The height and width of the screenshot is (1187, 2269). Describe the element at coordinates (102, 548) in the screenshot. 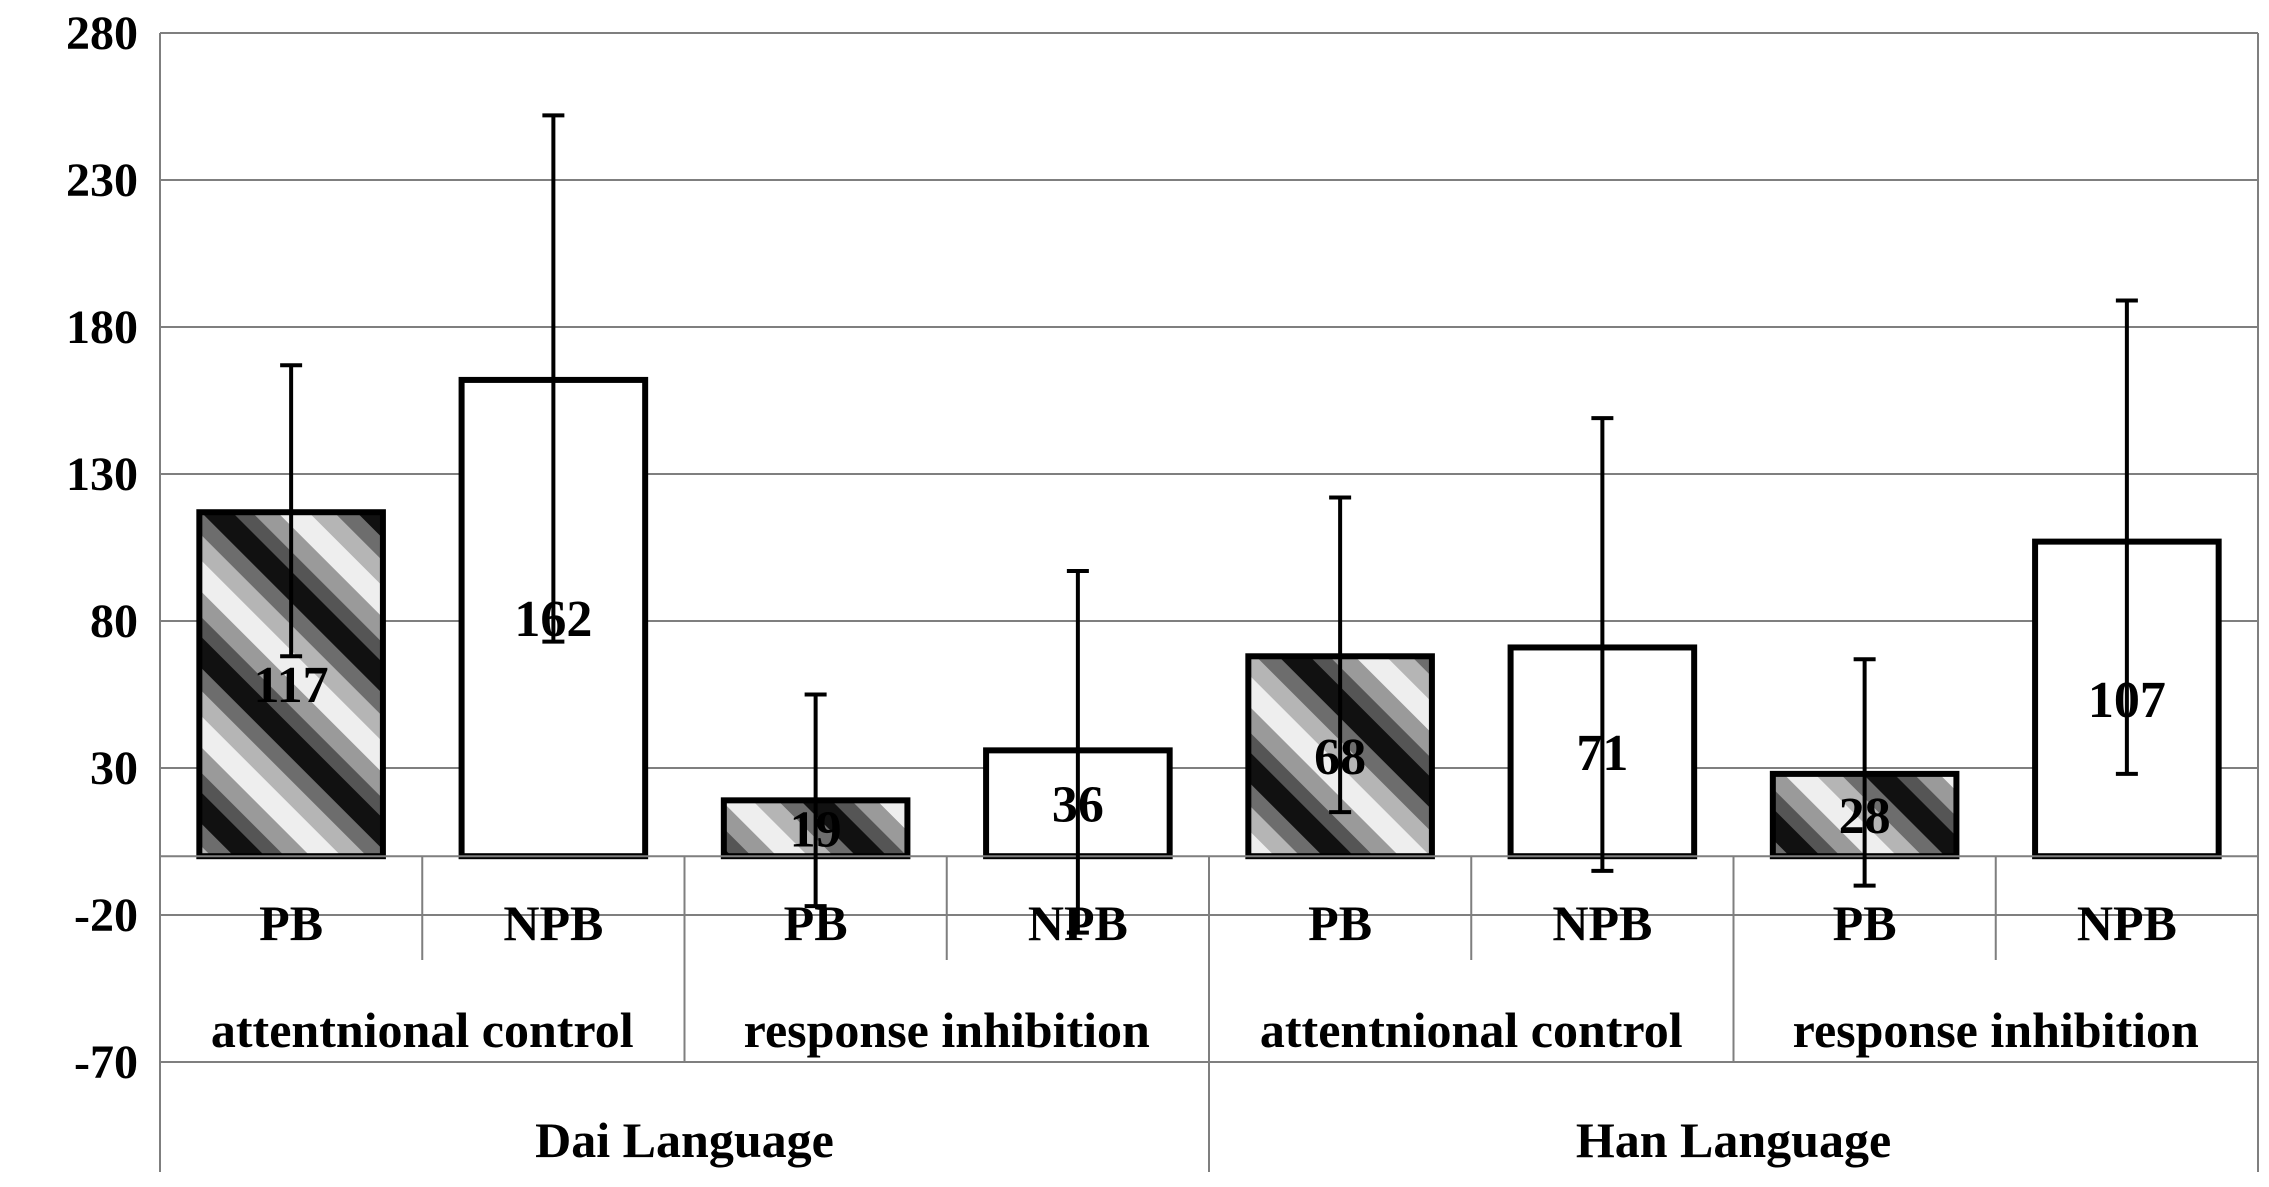

I see `y-axis-ticks: 280 230 180 130 80 30 -20 -70` at that location.